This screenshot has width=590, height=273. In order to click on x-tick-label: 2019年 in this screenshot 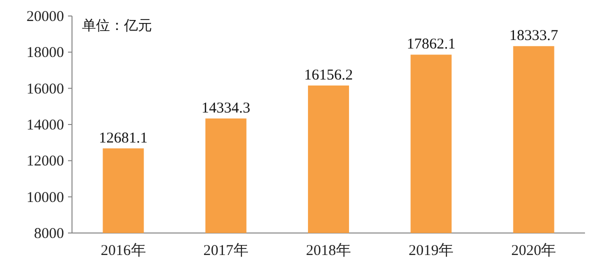, I will do `click(431, 250)`.